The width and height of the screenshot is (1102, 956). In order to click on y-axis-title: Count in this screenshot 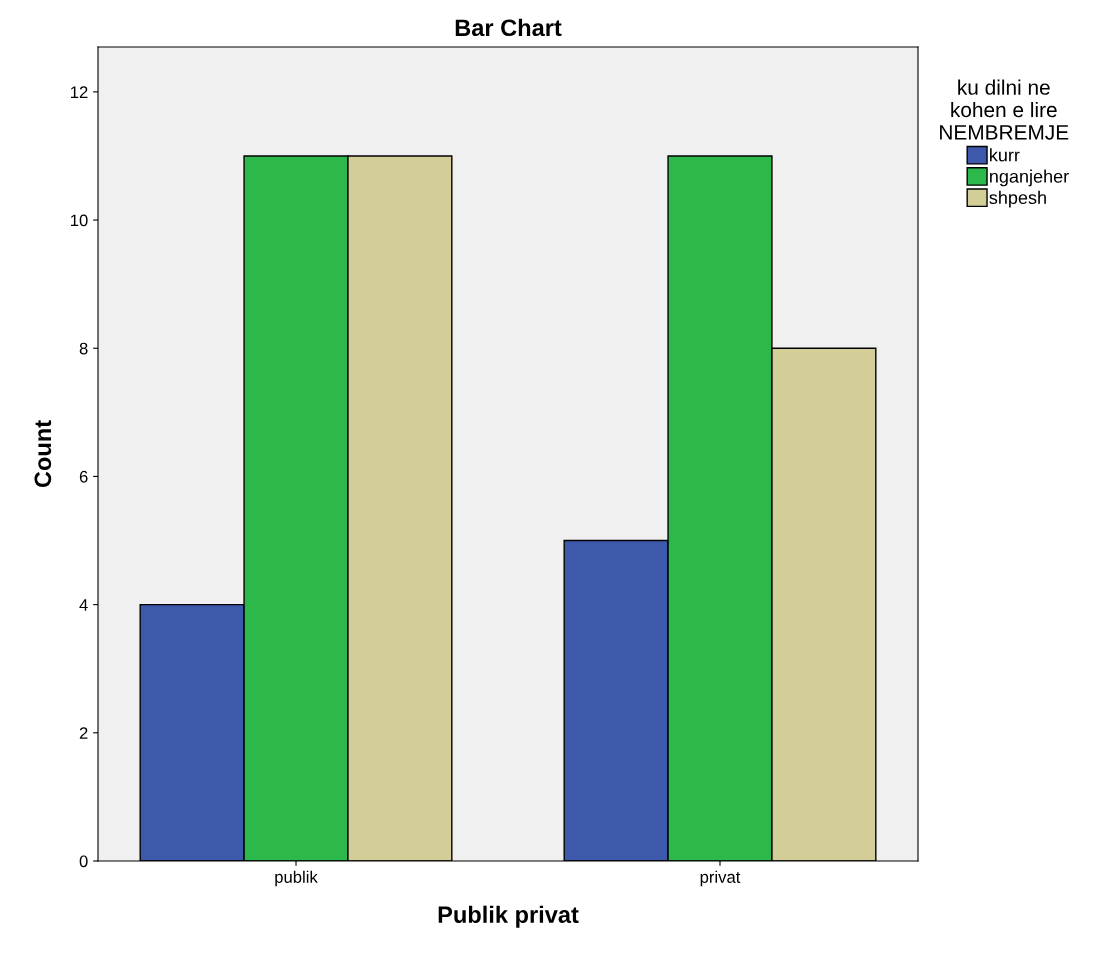, I will do `click(43, 454)`.